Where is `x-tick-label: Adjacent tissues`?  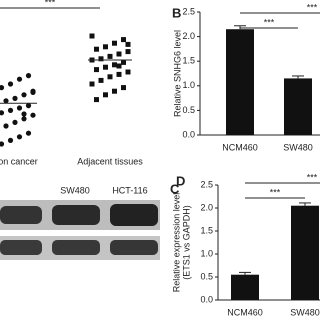 x-tick-label: Adjacent tissues is located at coordinates (110, 161).